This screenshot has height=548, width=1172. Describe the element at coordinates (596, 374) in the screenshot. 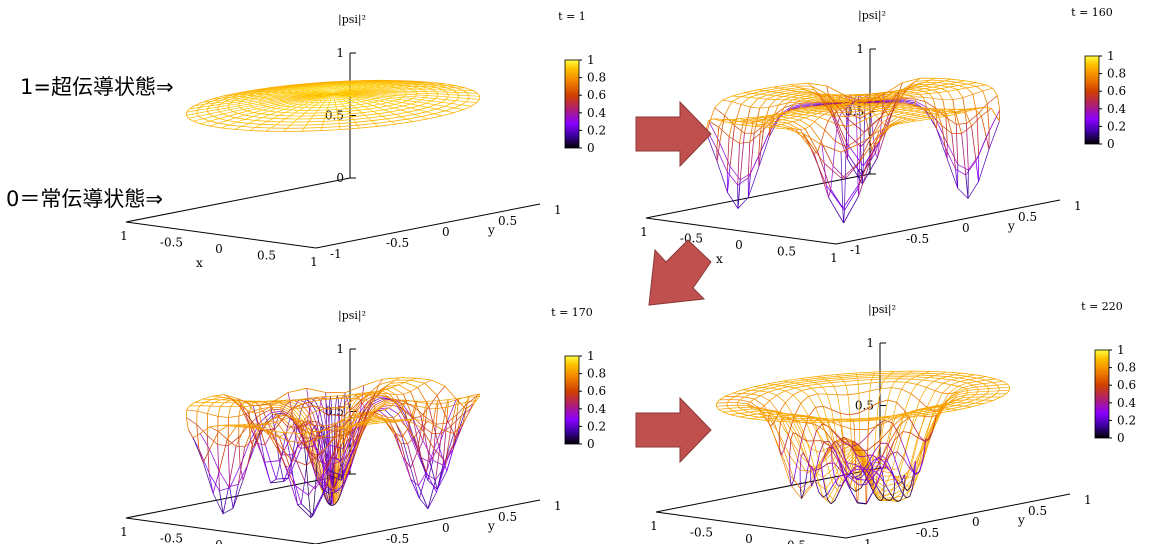

I see `colorbar-tick-label: 0.8` at that location.